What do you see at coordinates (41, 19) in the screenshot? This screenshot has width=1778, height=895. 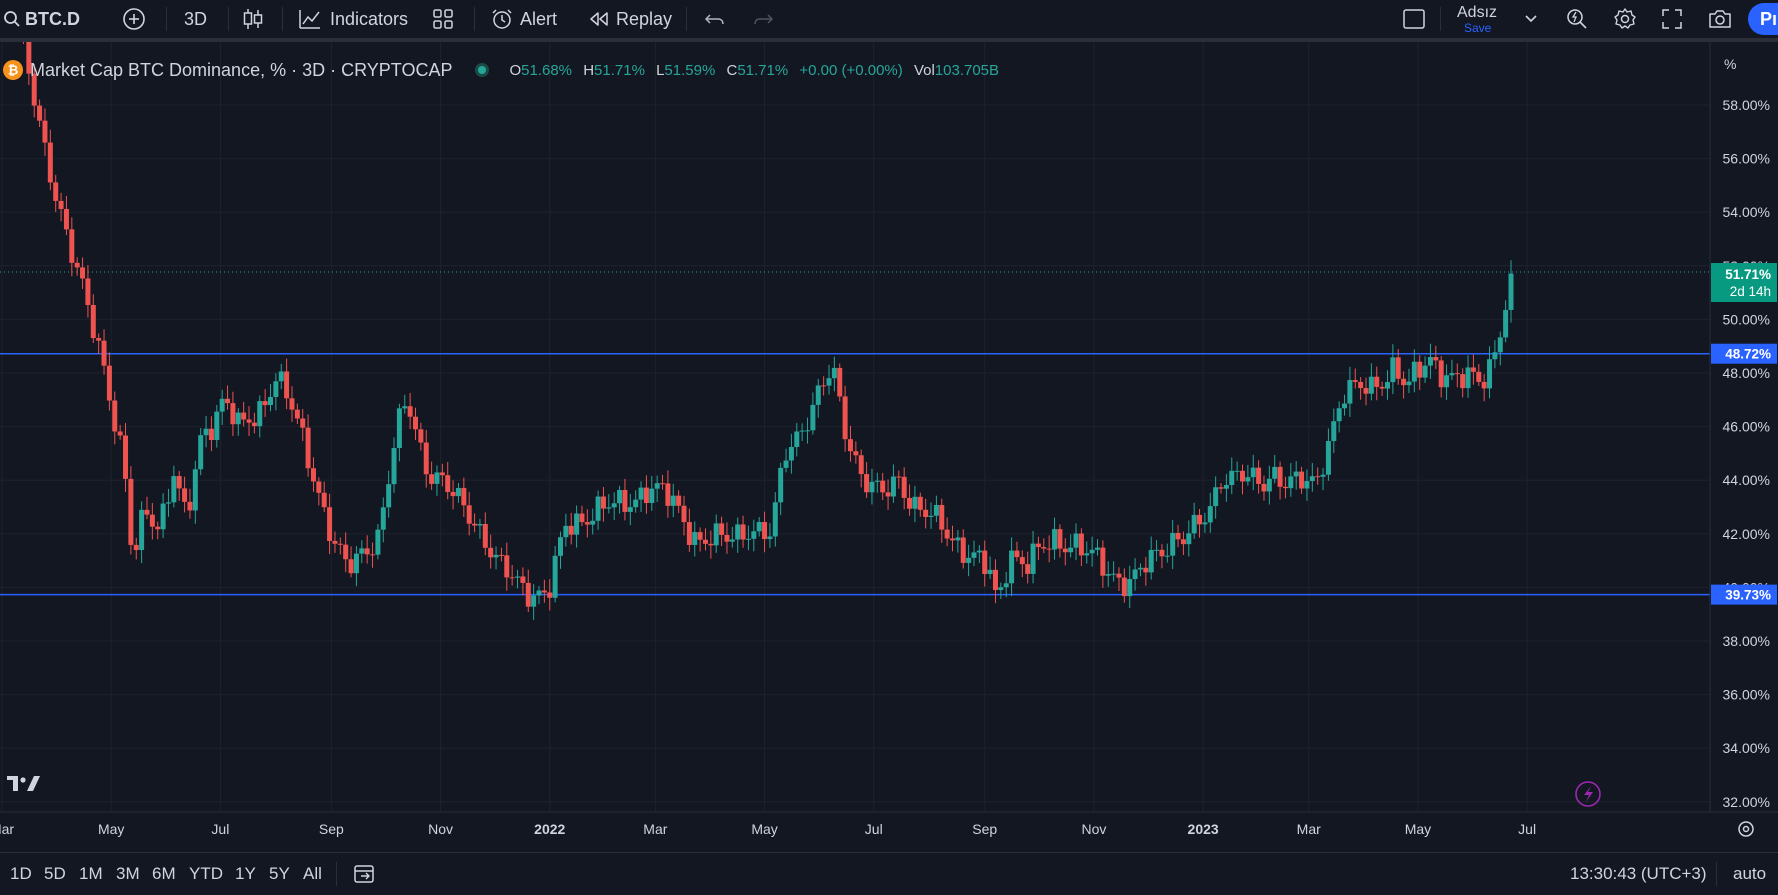 I see `symbol-search: BTC.D` at bounding box center [41, 19].